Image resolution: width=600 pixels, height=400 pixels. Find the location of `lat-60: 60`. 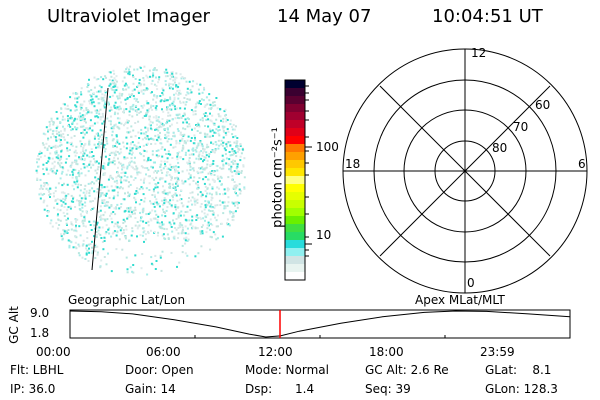

lat-60: 60 is located at coordinates (543, 105).